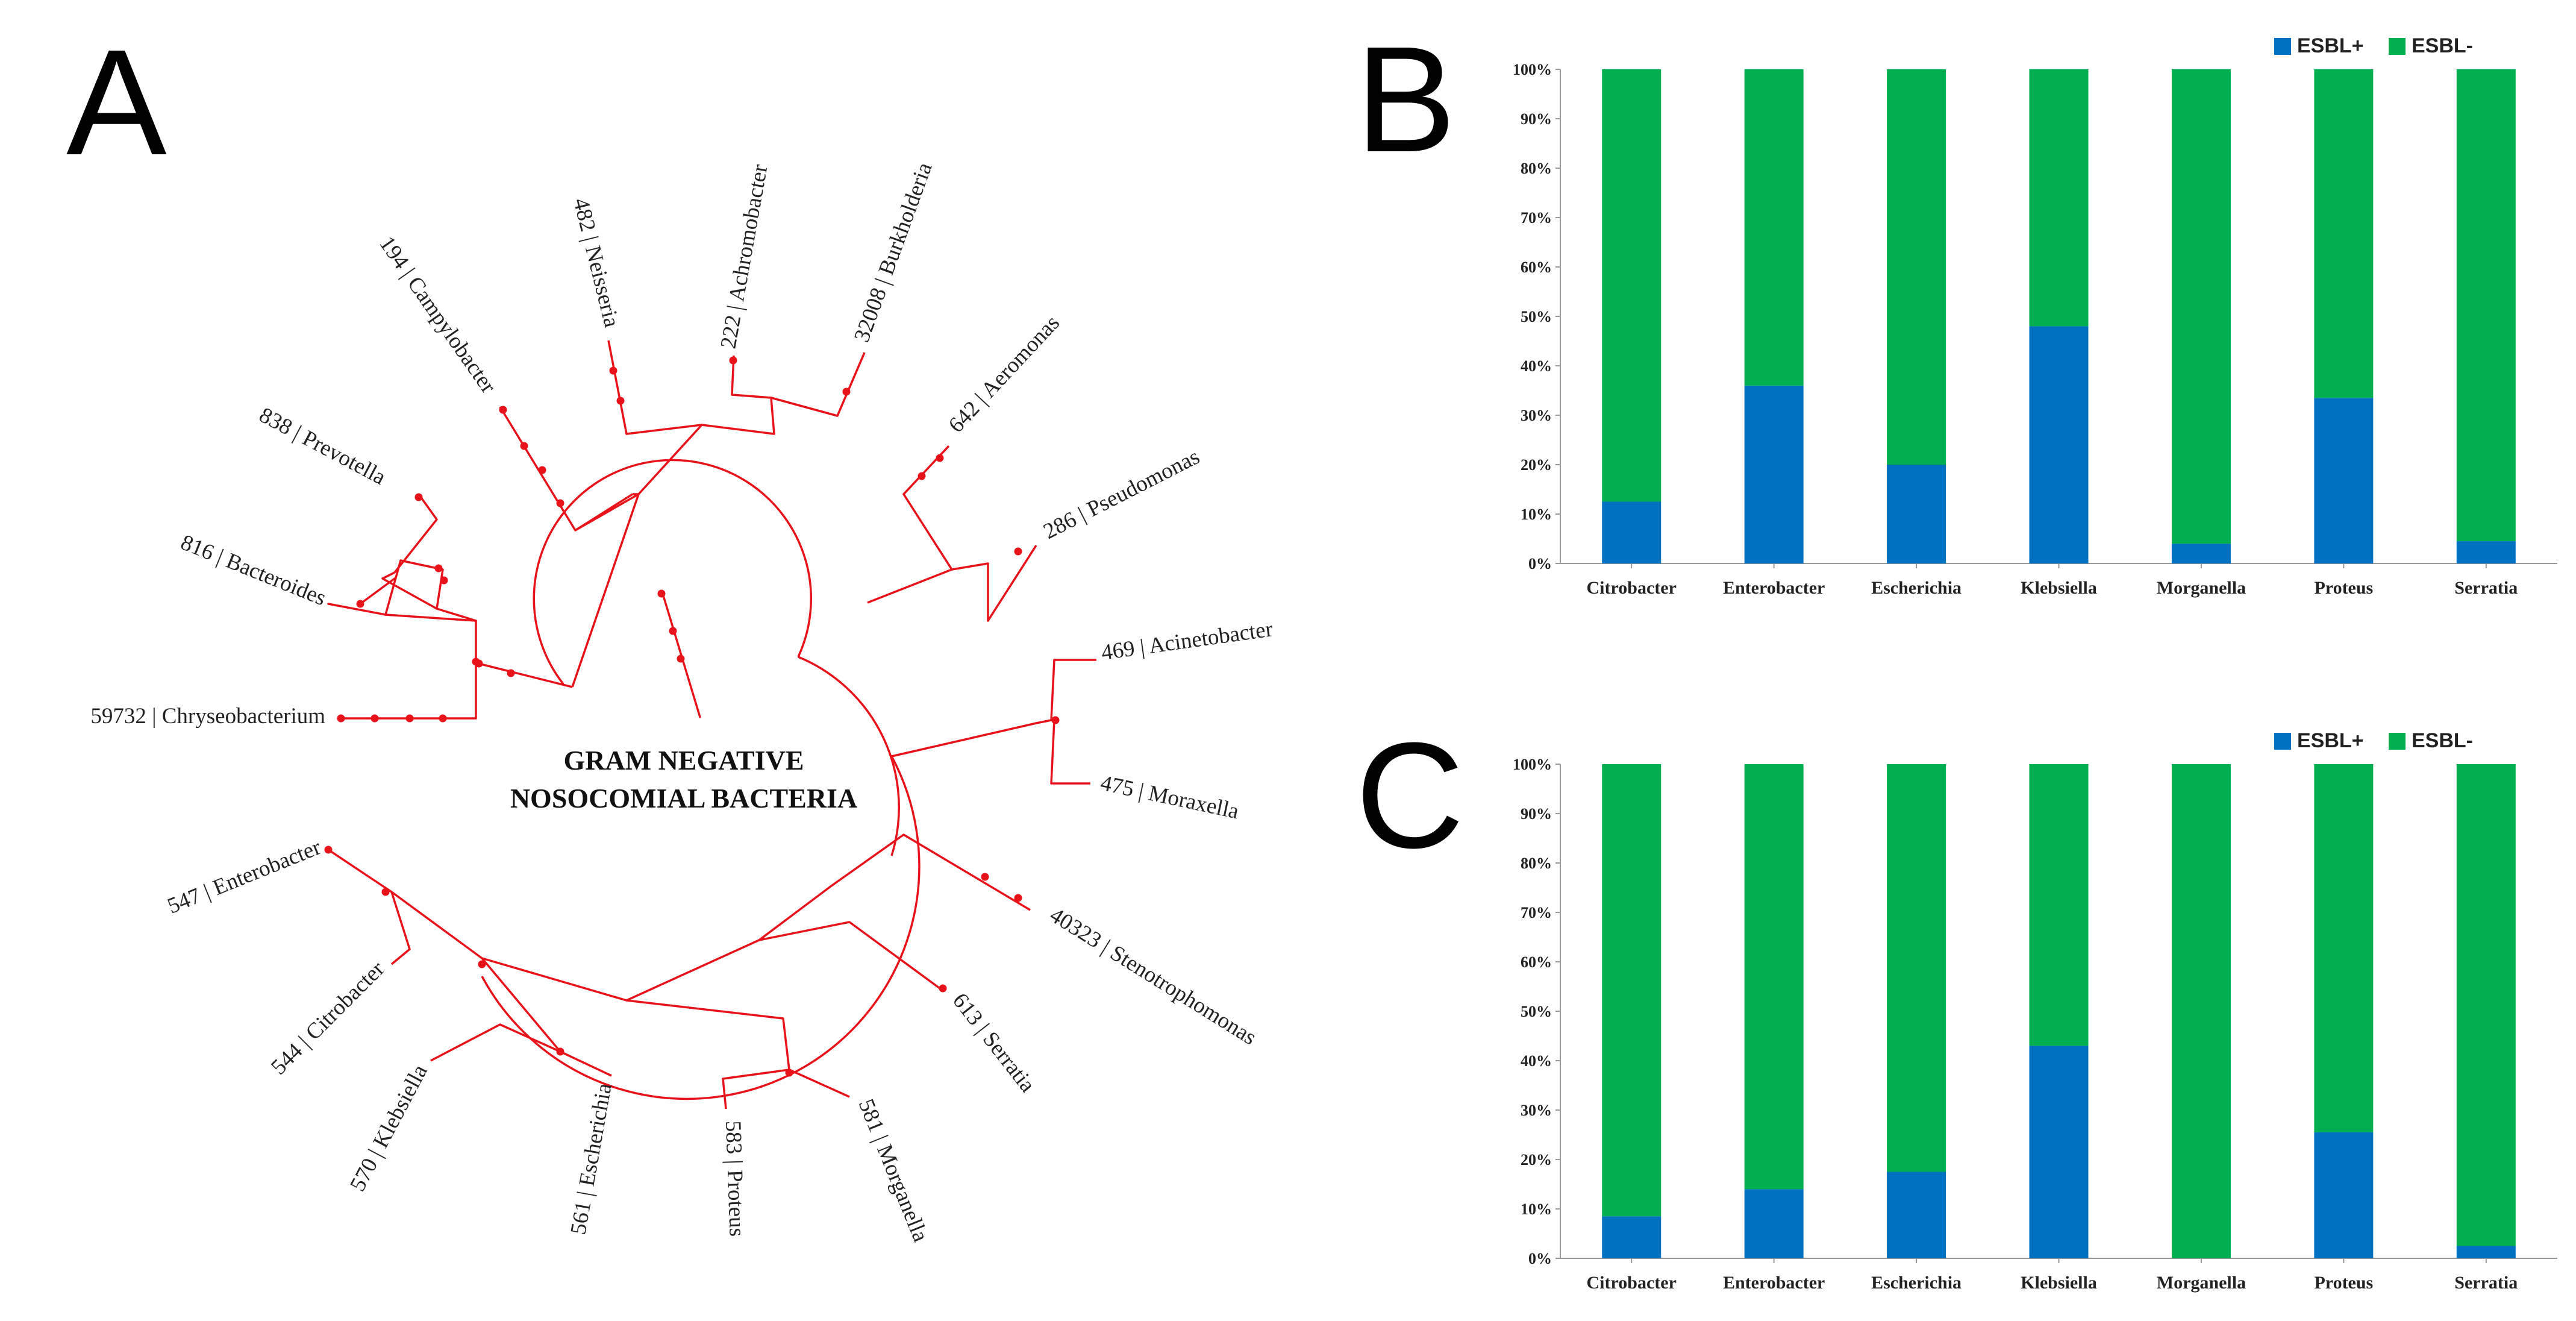  What do you see at coordinates (735, 1178) in the screenshot?
I see `leaf-label-proteus: 583 | Proteus` at bounding box center [735, 1178].